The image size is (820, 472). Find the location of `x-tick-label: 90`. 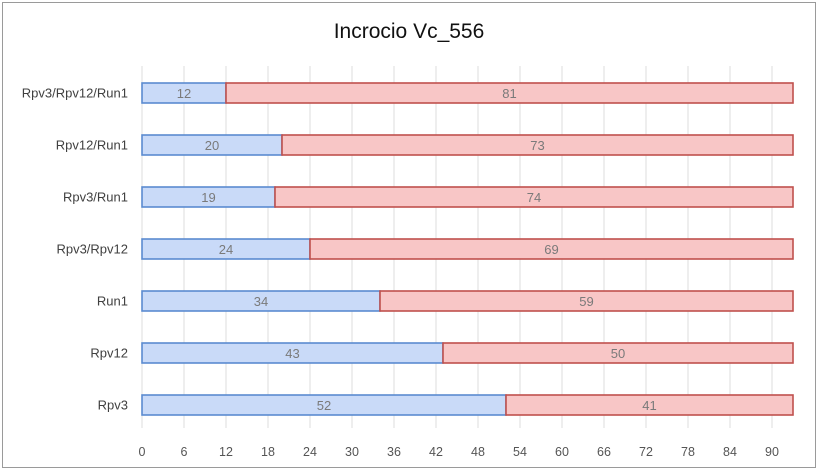

x-tick-label: 90 is located at coordinates (772, 452).